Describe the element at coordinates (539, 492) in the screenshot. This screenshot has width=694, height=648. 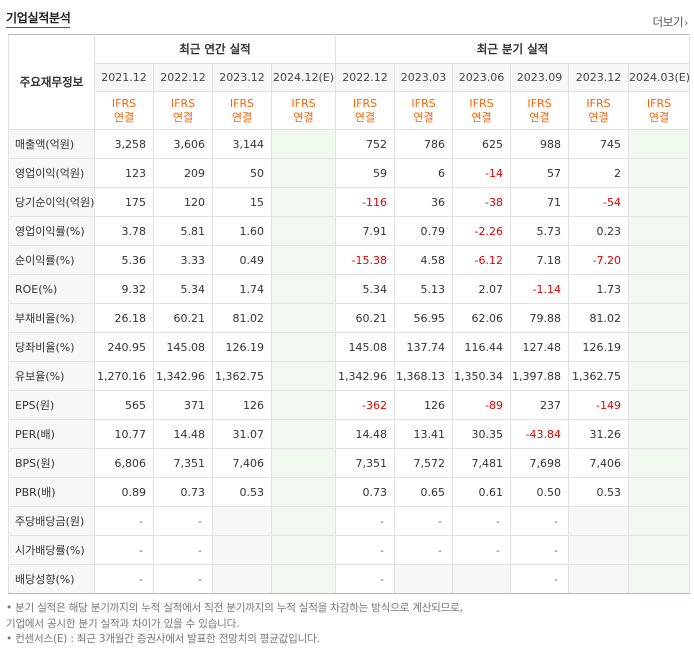
I see `table-cell: 0.50` at that location.